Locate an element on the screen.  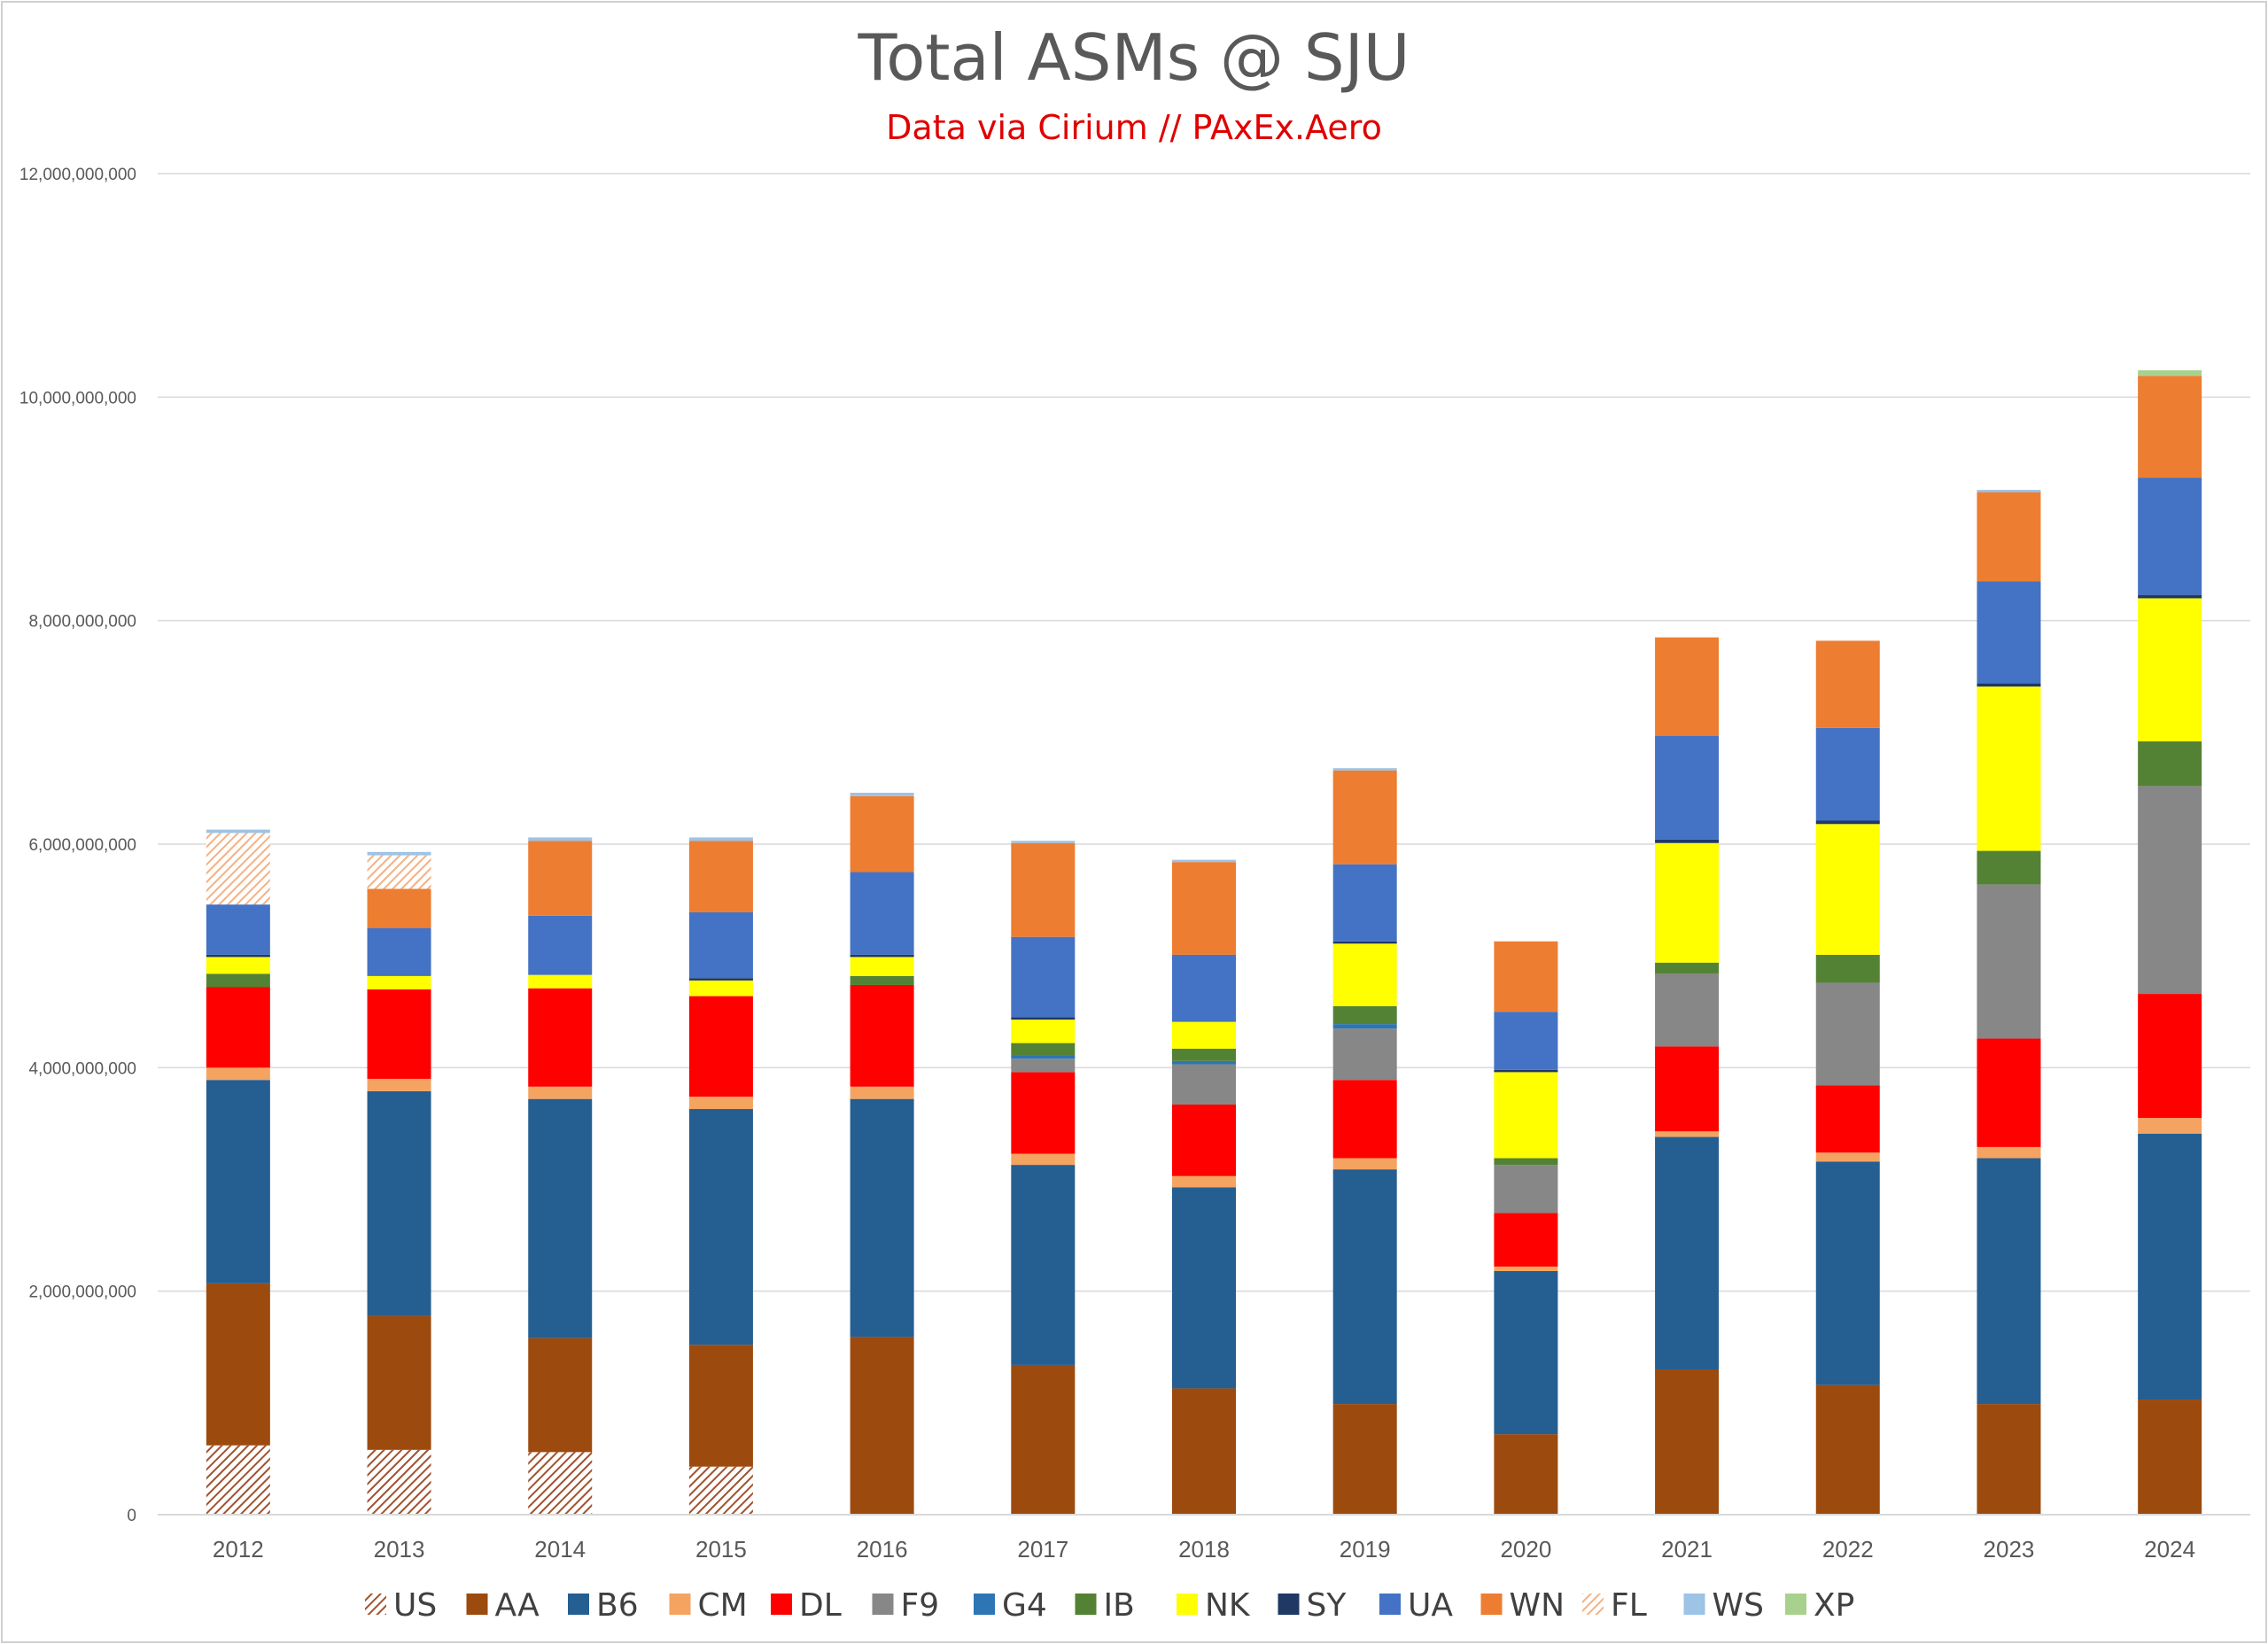
bar-ua-2012 is located at coordinates (238, 929).